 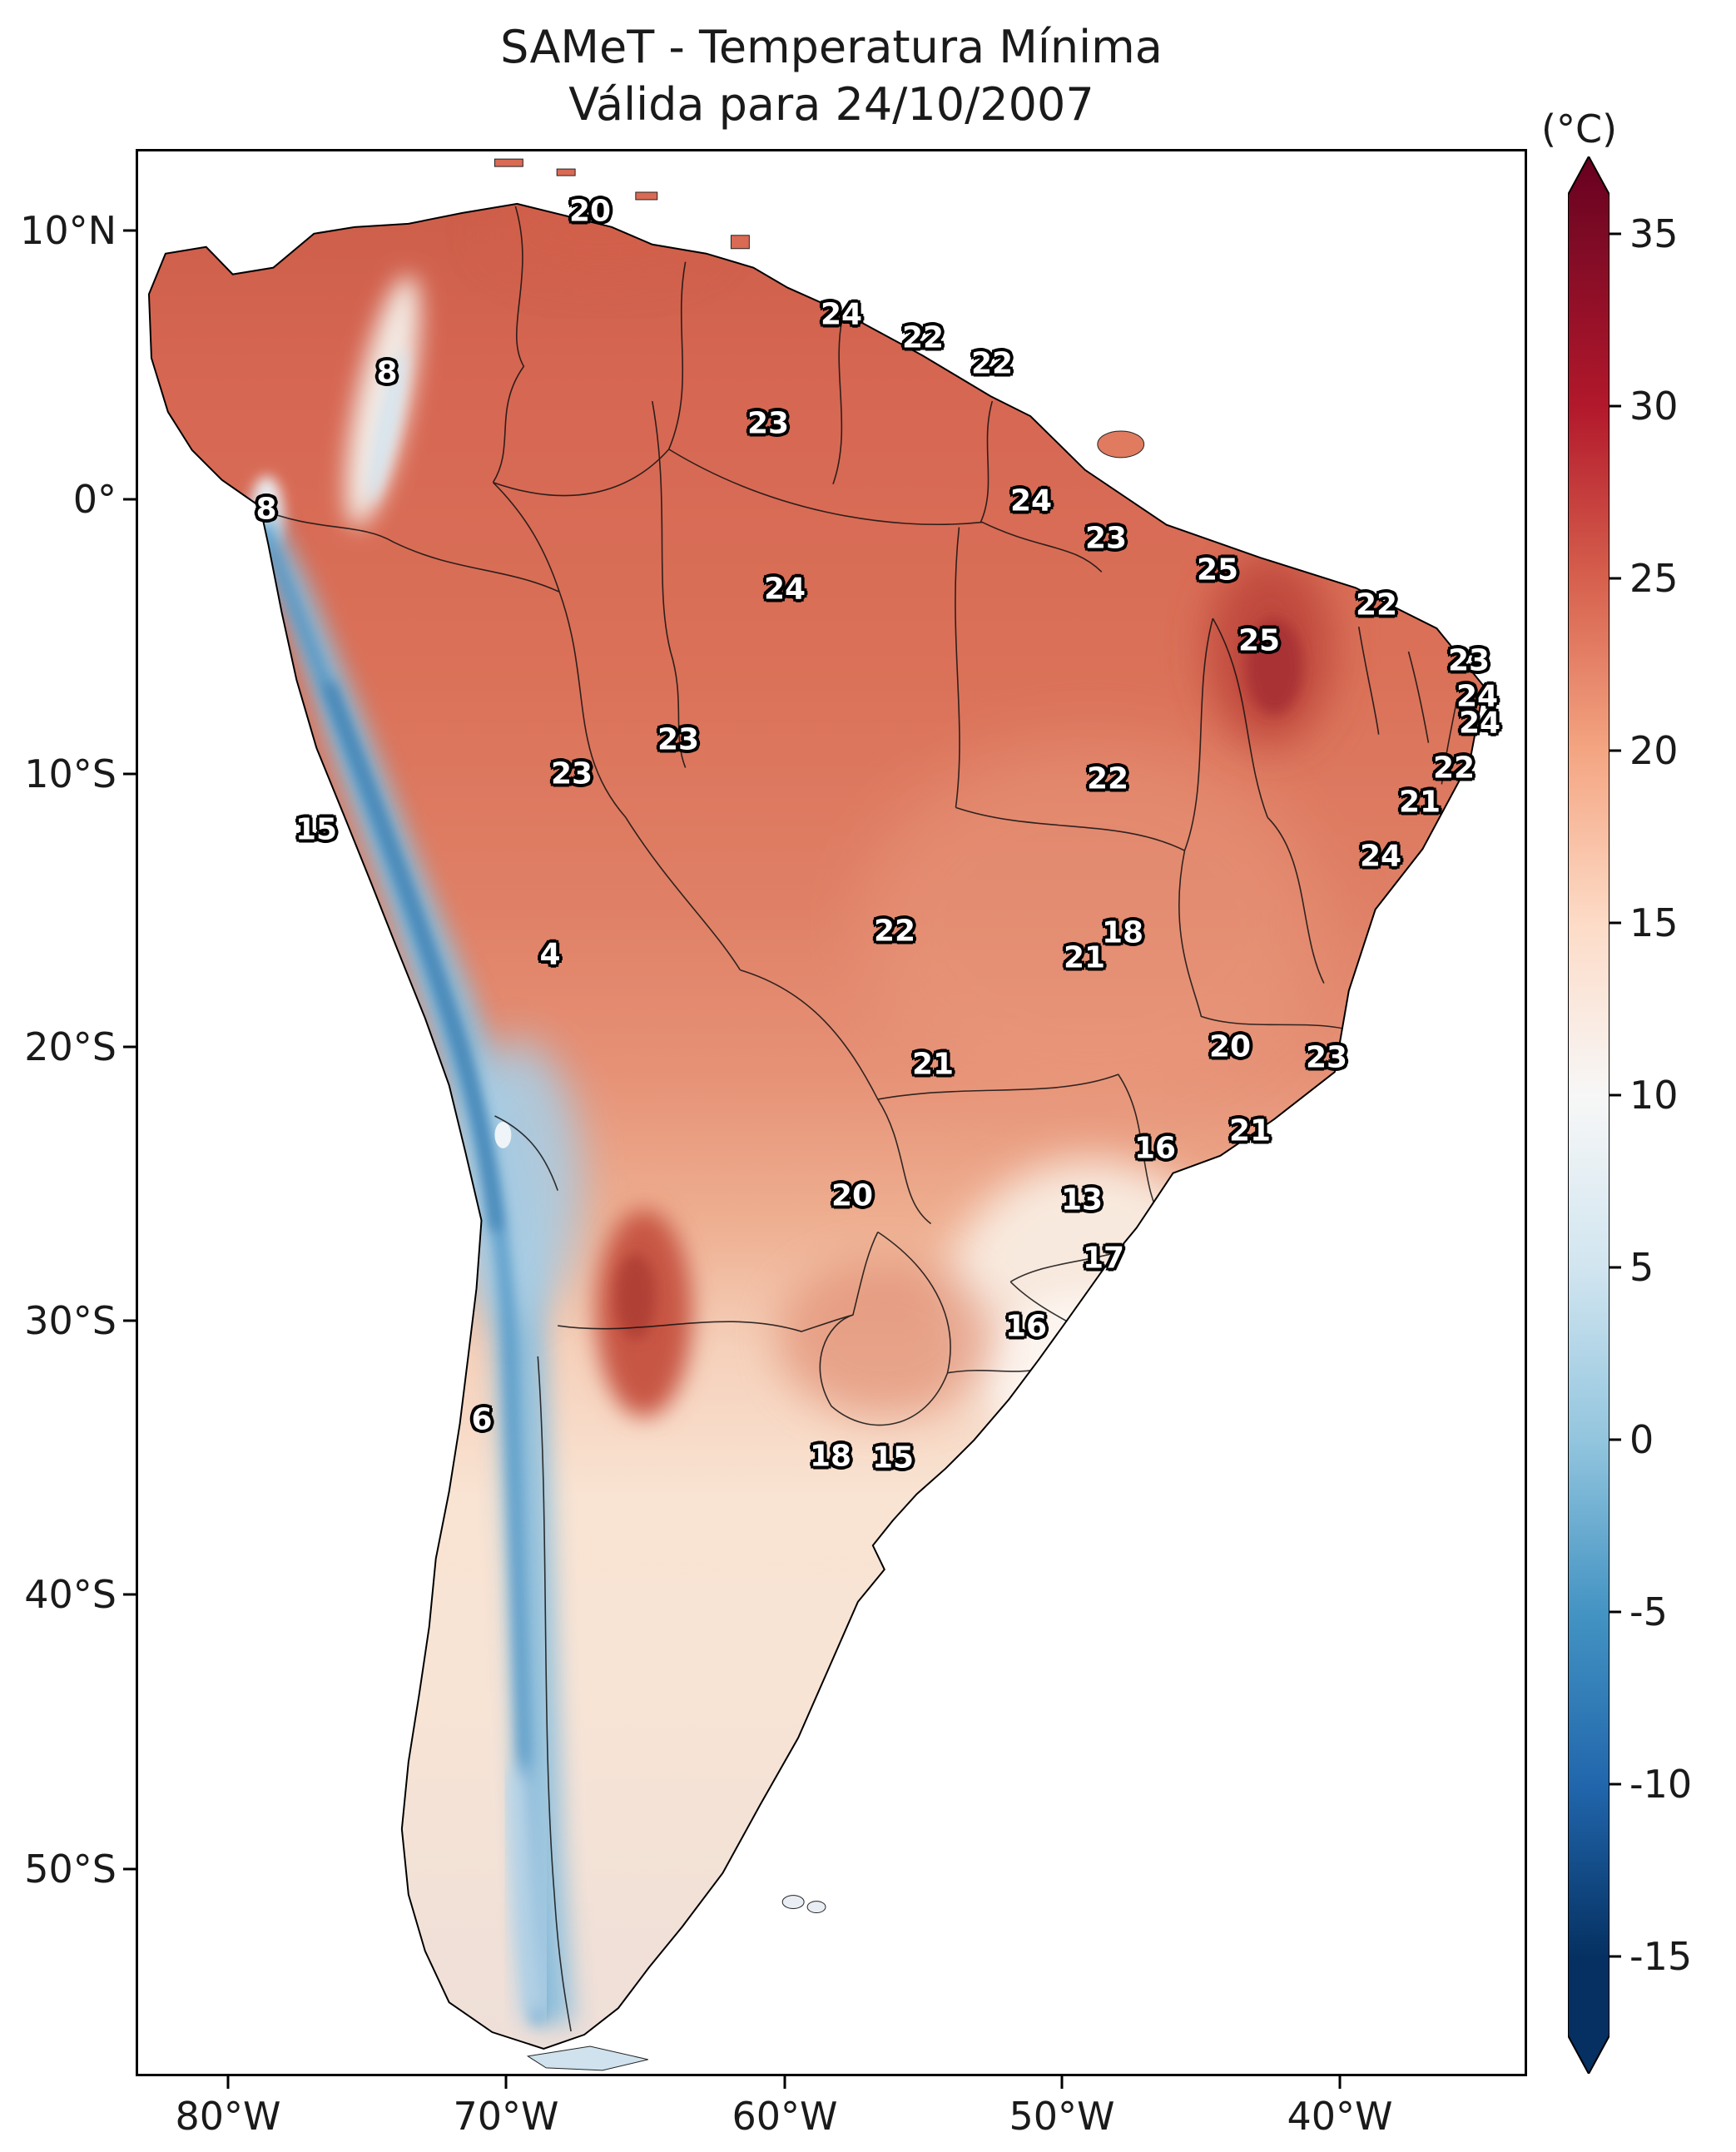 What do you see at coordinates (885, 1338) in the screenshot?
I see `warm-patch-paraguay` at bounding box center [885, 1338].